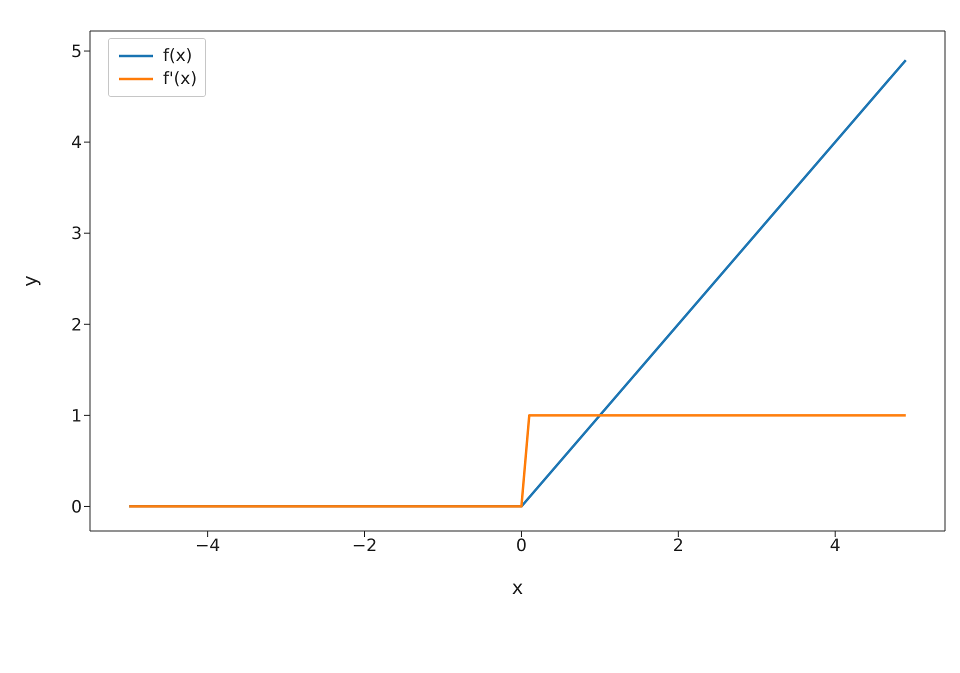  I want to click on x-tick-label: 0, so click(521, 546).